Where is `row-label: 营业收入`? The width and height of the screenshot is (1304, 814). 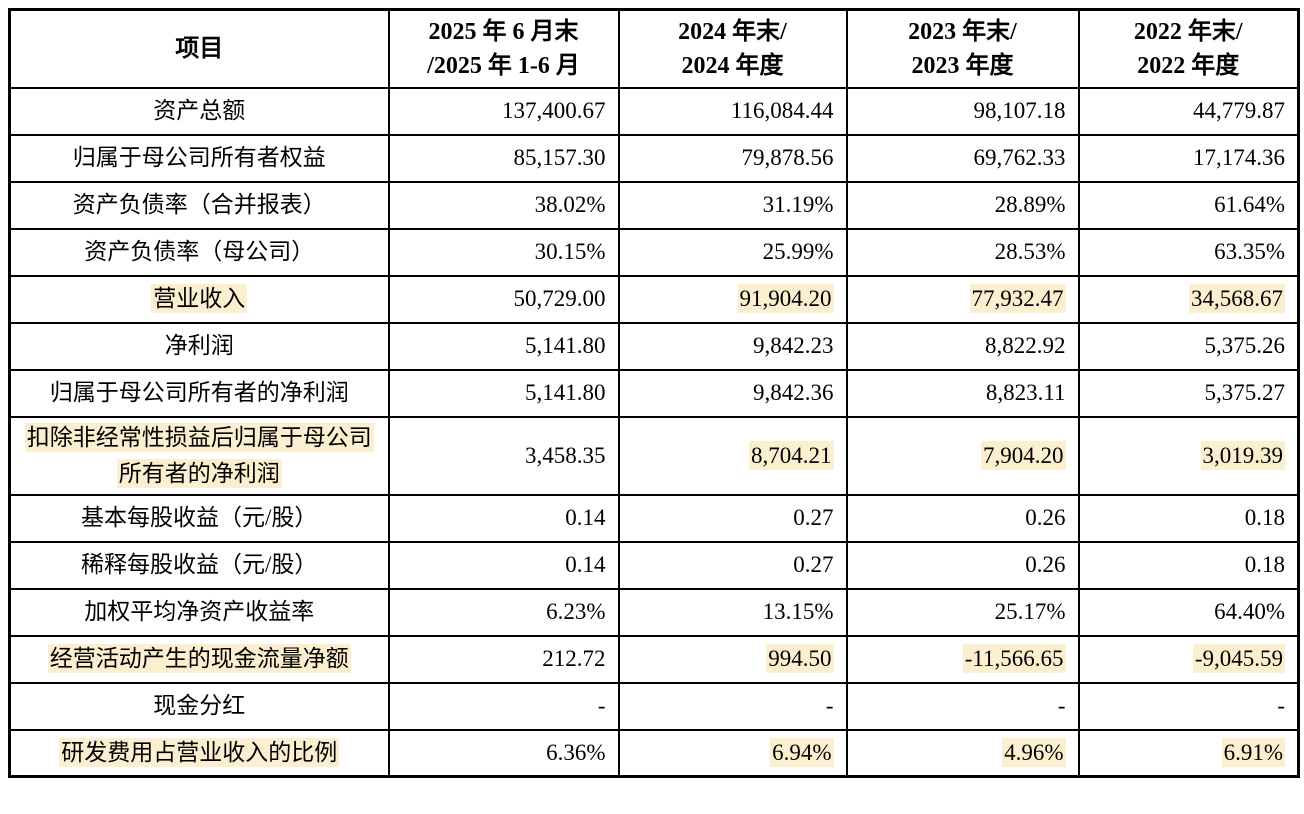 row-label: 营业收入 is located at coordinates (199, 298).